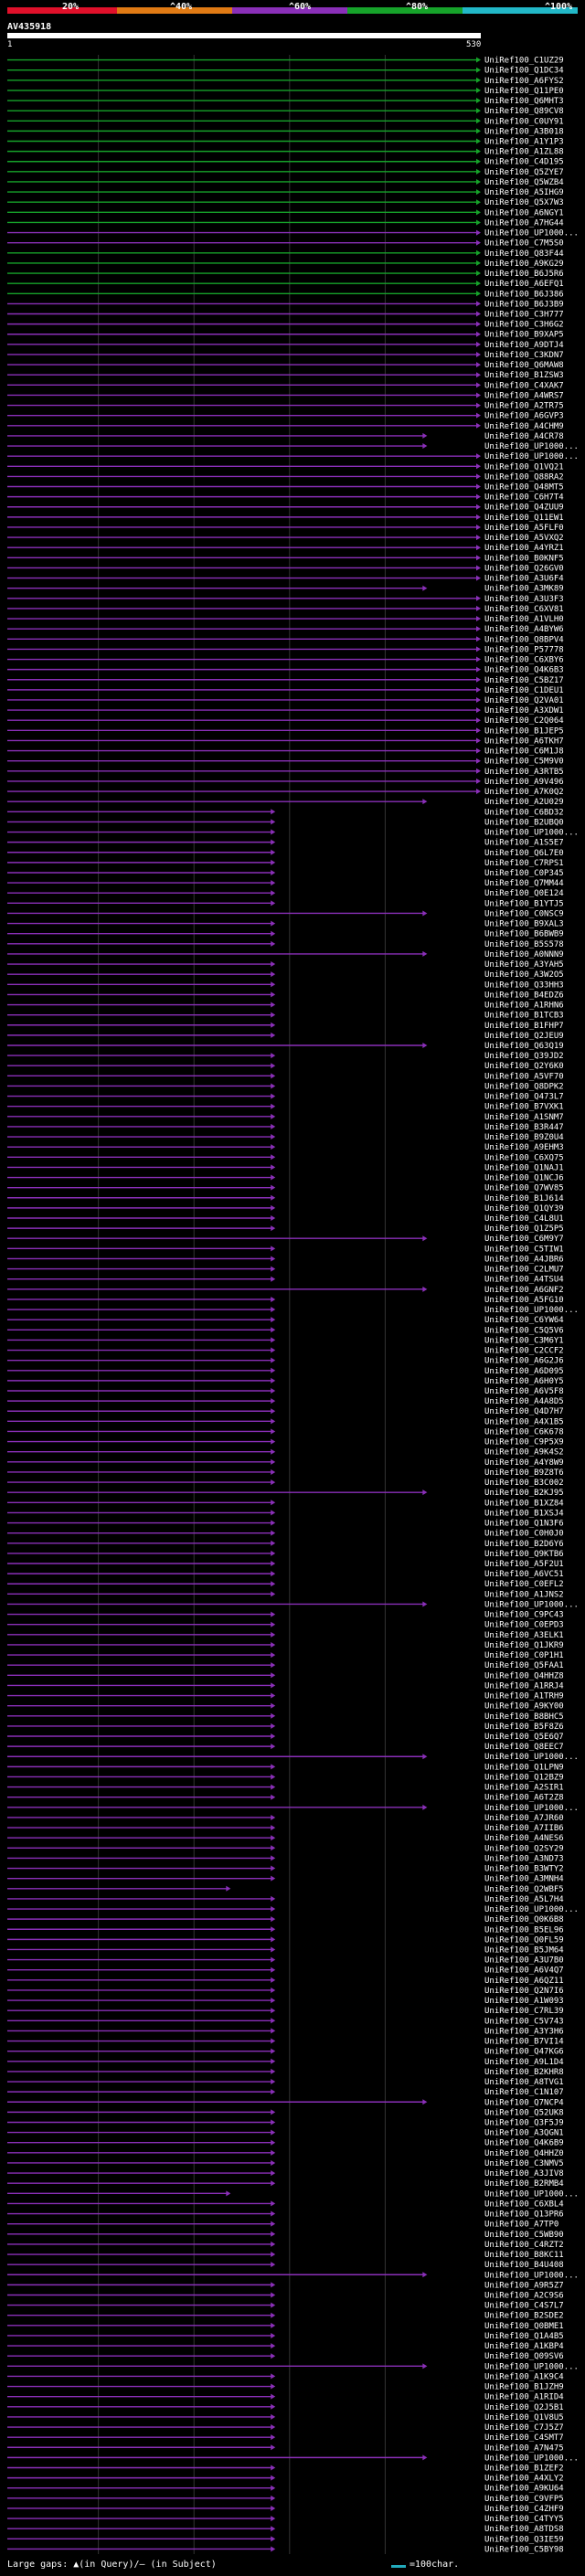 The image size is (585, 2576). Describe the element at coordinates (524, 690) in the screenshot. I see `hit-label: UniRef100_C1DEU1` at that location.